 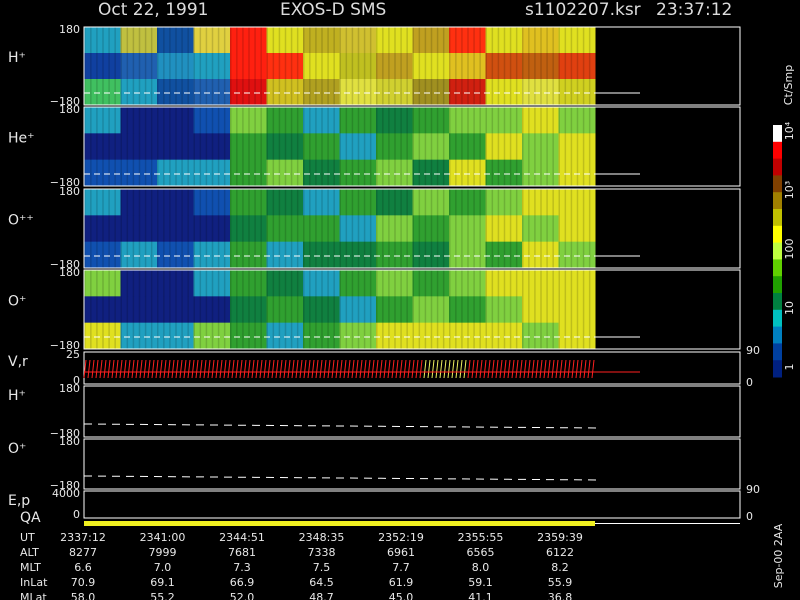 What do you see at coordinates (69, 29) in the screenshot?
I see `y-tick-label: 180` at bounding box center [69, 29].